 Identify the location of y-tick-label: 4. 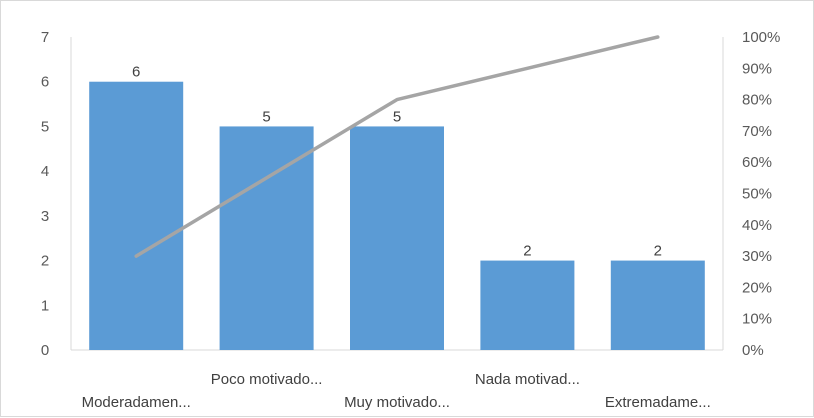
(45, 171).